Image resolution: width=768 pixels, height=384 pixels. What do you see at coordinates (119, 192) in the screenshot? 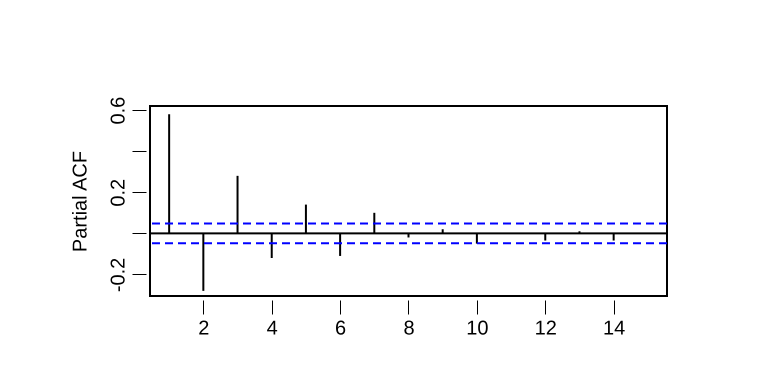
I see `y-tick-label: 0.2` at bounding box center [119, 192].